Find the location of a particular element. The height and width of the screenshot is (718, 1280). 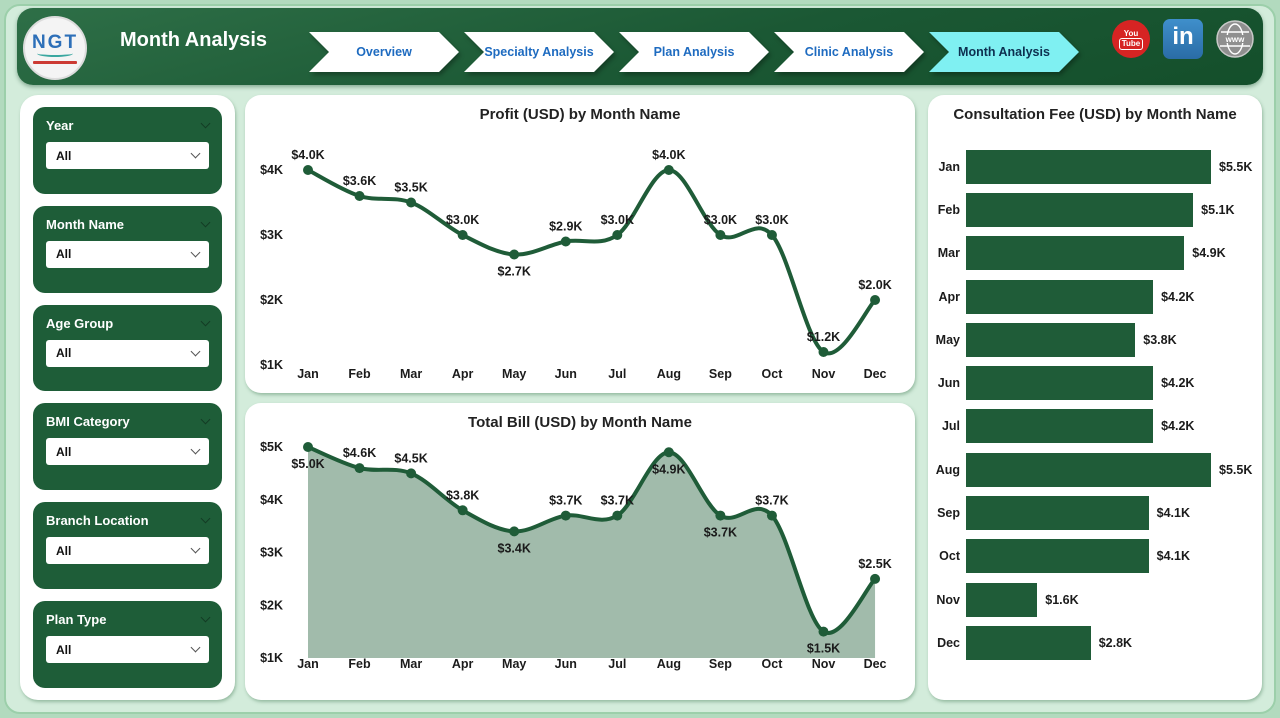

x-axis-label: Jan is located at coordinates (308, 374).